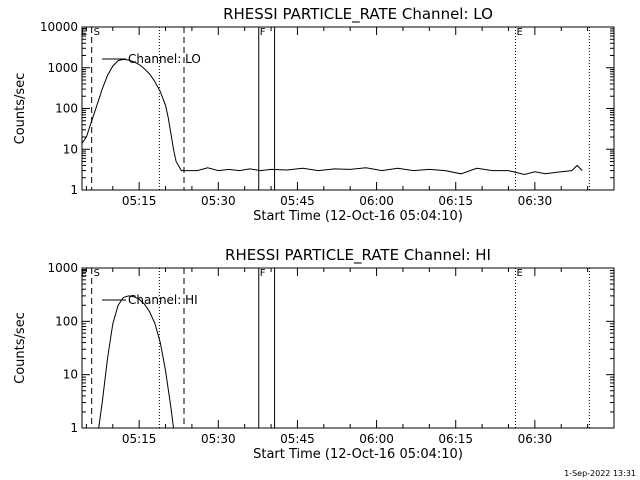 This screenshot has height=480, width=640. I want to click on plot-timestamp: 1-Sep-2022 13:31, so click(600, 473).